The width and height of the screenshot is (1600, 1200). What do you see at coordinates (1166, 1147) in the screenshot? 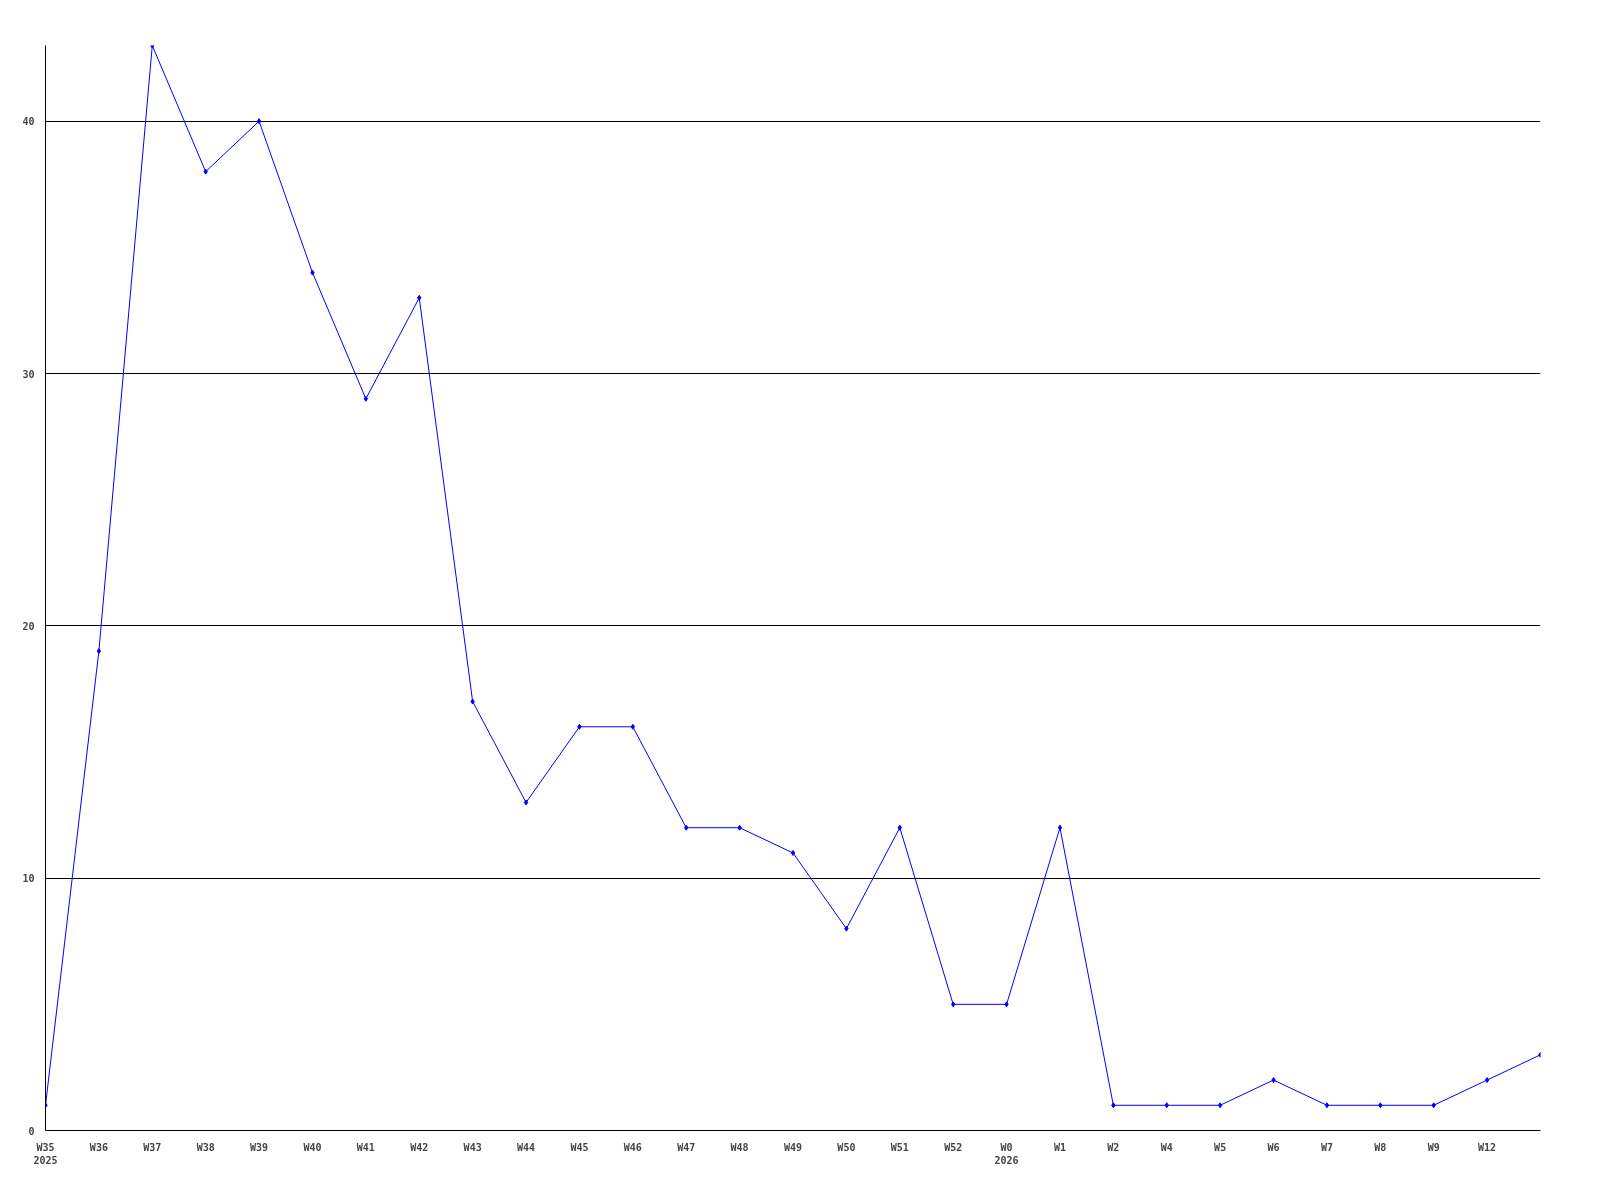
I see `x-tick-label: W4` at bounding box center [1166, 1147].